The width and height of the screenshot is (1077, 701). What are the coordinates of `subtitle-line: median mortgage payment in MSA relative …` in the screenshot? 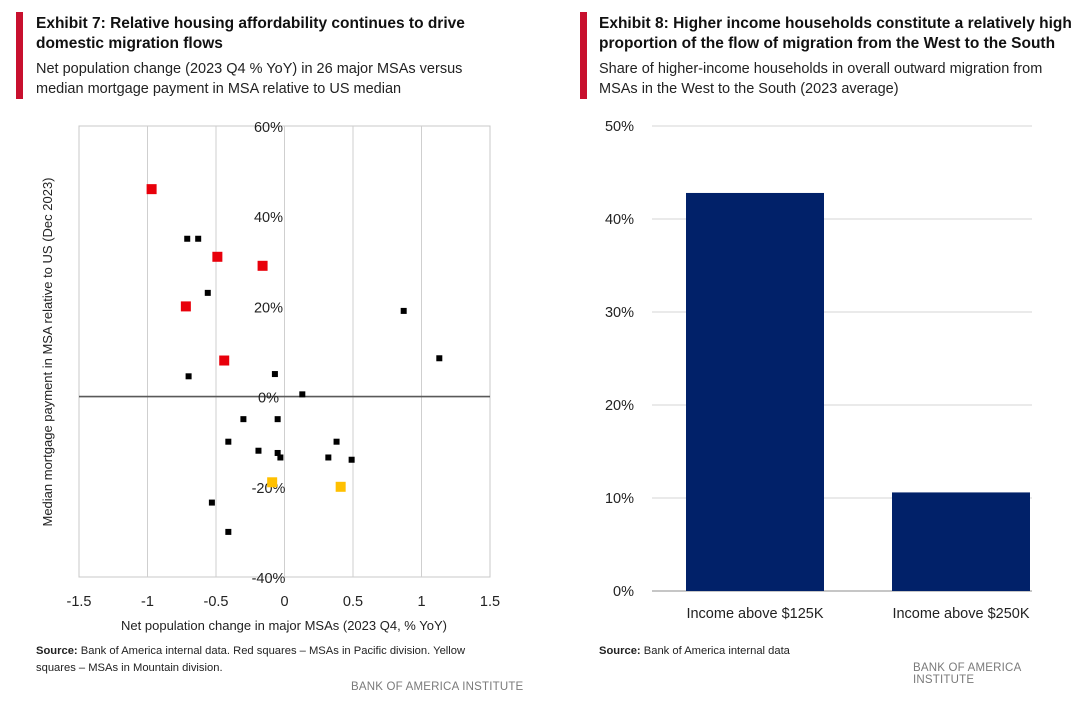 It's located at (219, 89).